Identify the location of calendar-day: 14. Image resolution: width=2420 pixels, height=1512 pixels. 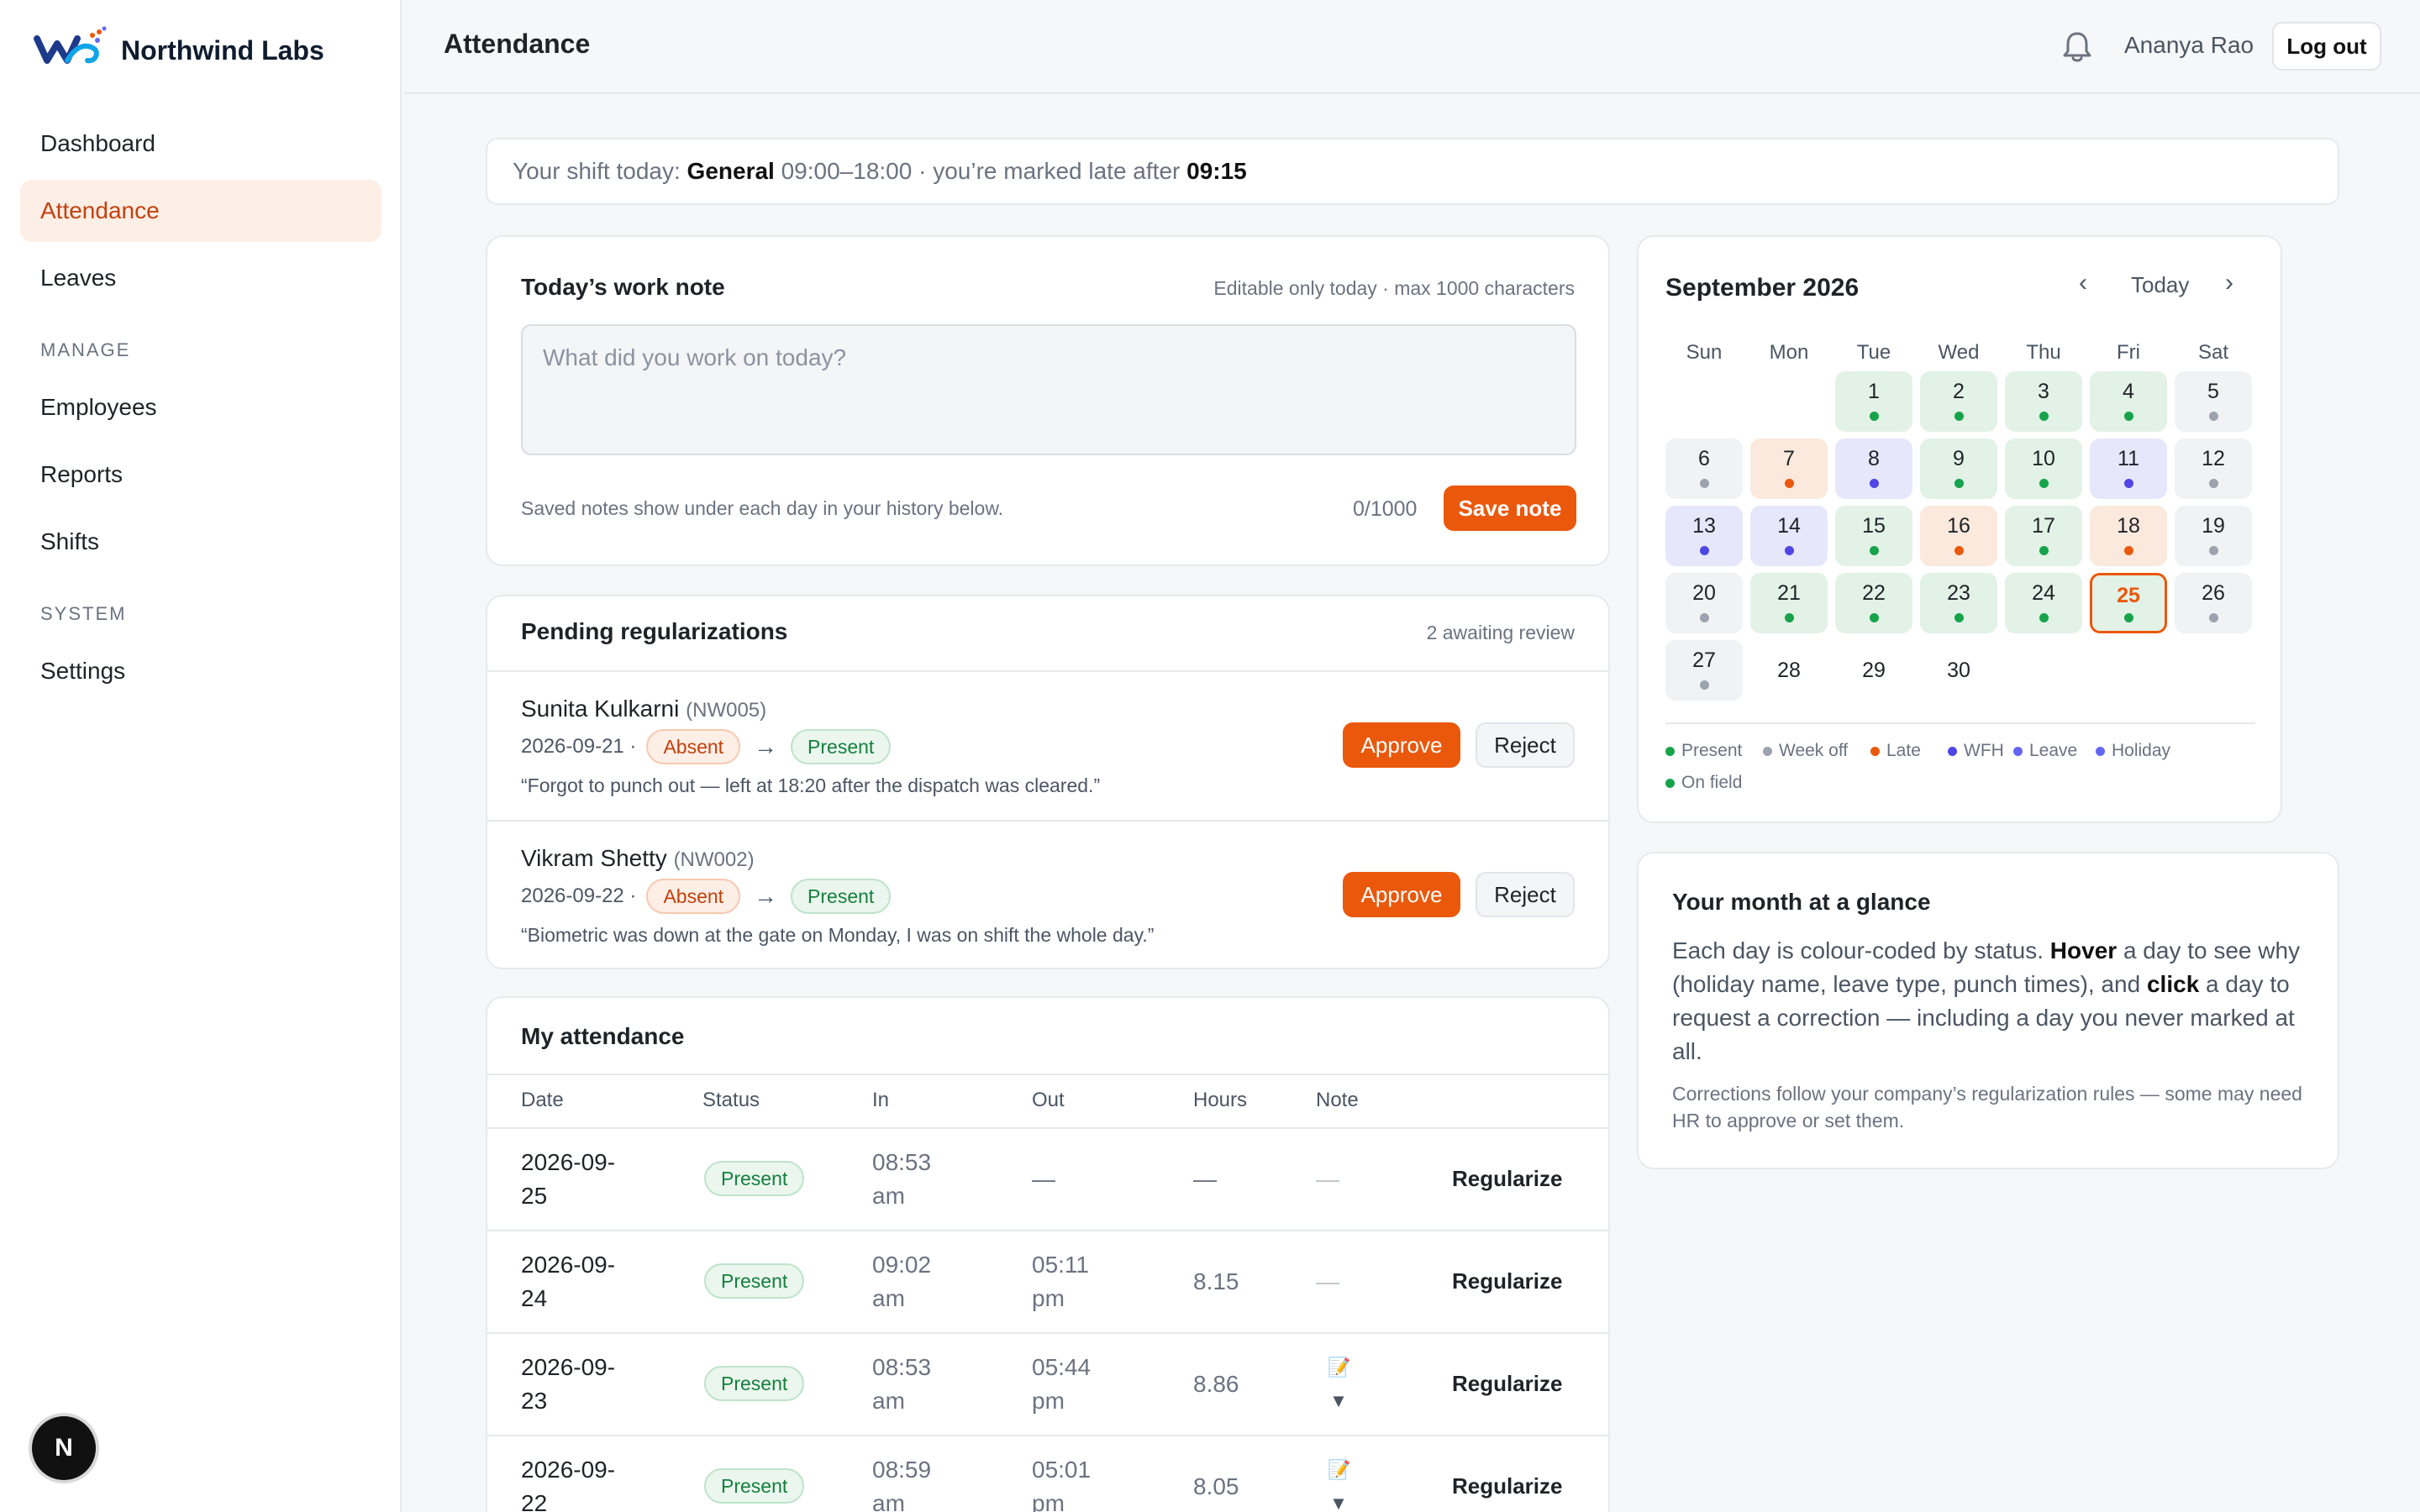
(1789, 536).